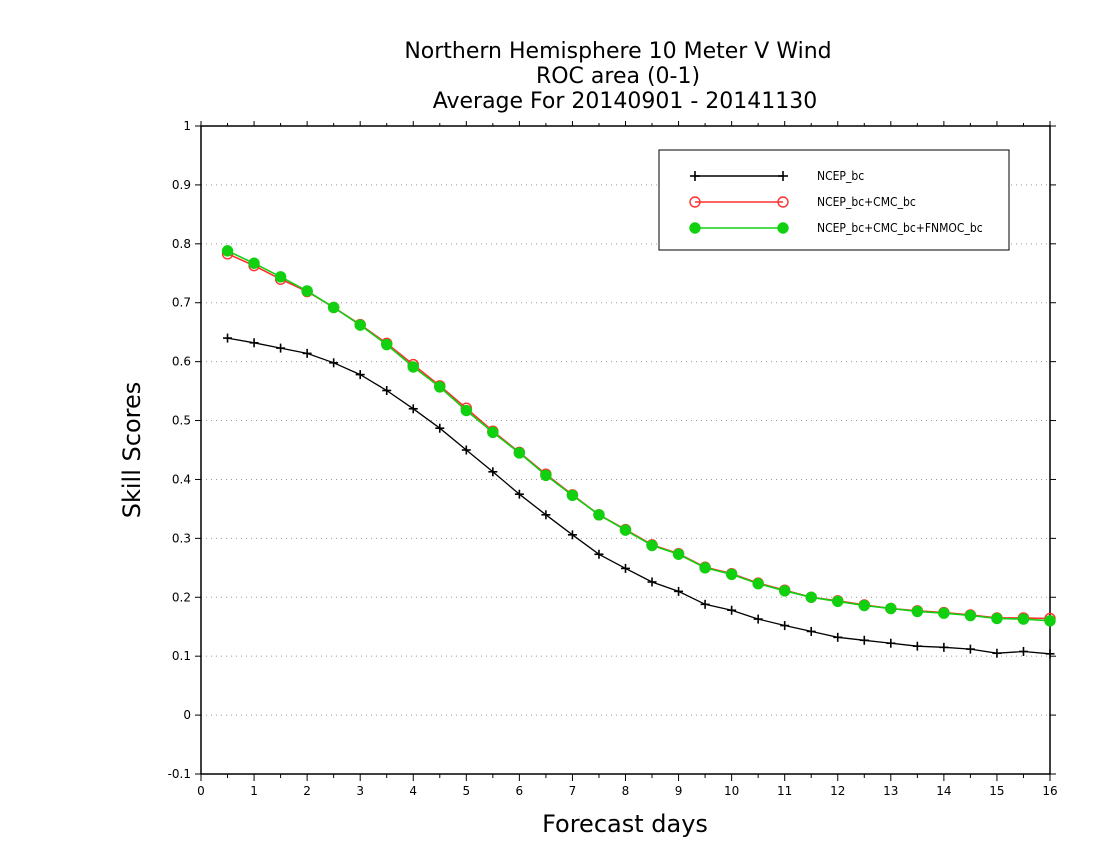  Describe the element at coordinates (802, 202) in the screenshot. I see `legend-entry-1: NCEP_bc+CMC_bc` at that location.